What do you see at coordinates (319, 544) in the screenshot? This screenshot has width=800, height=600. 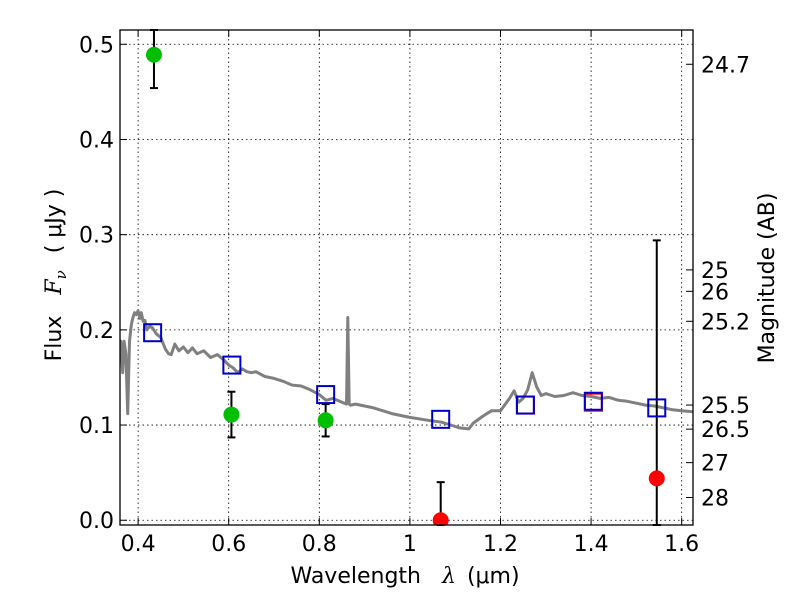 I see `x-tick-label: 0.8` at bounding box center [319, 544].